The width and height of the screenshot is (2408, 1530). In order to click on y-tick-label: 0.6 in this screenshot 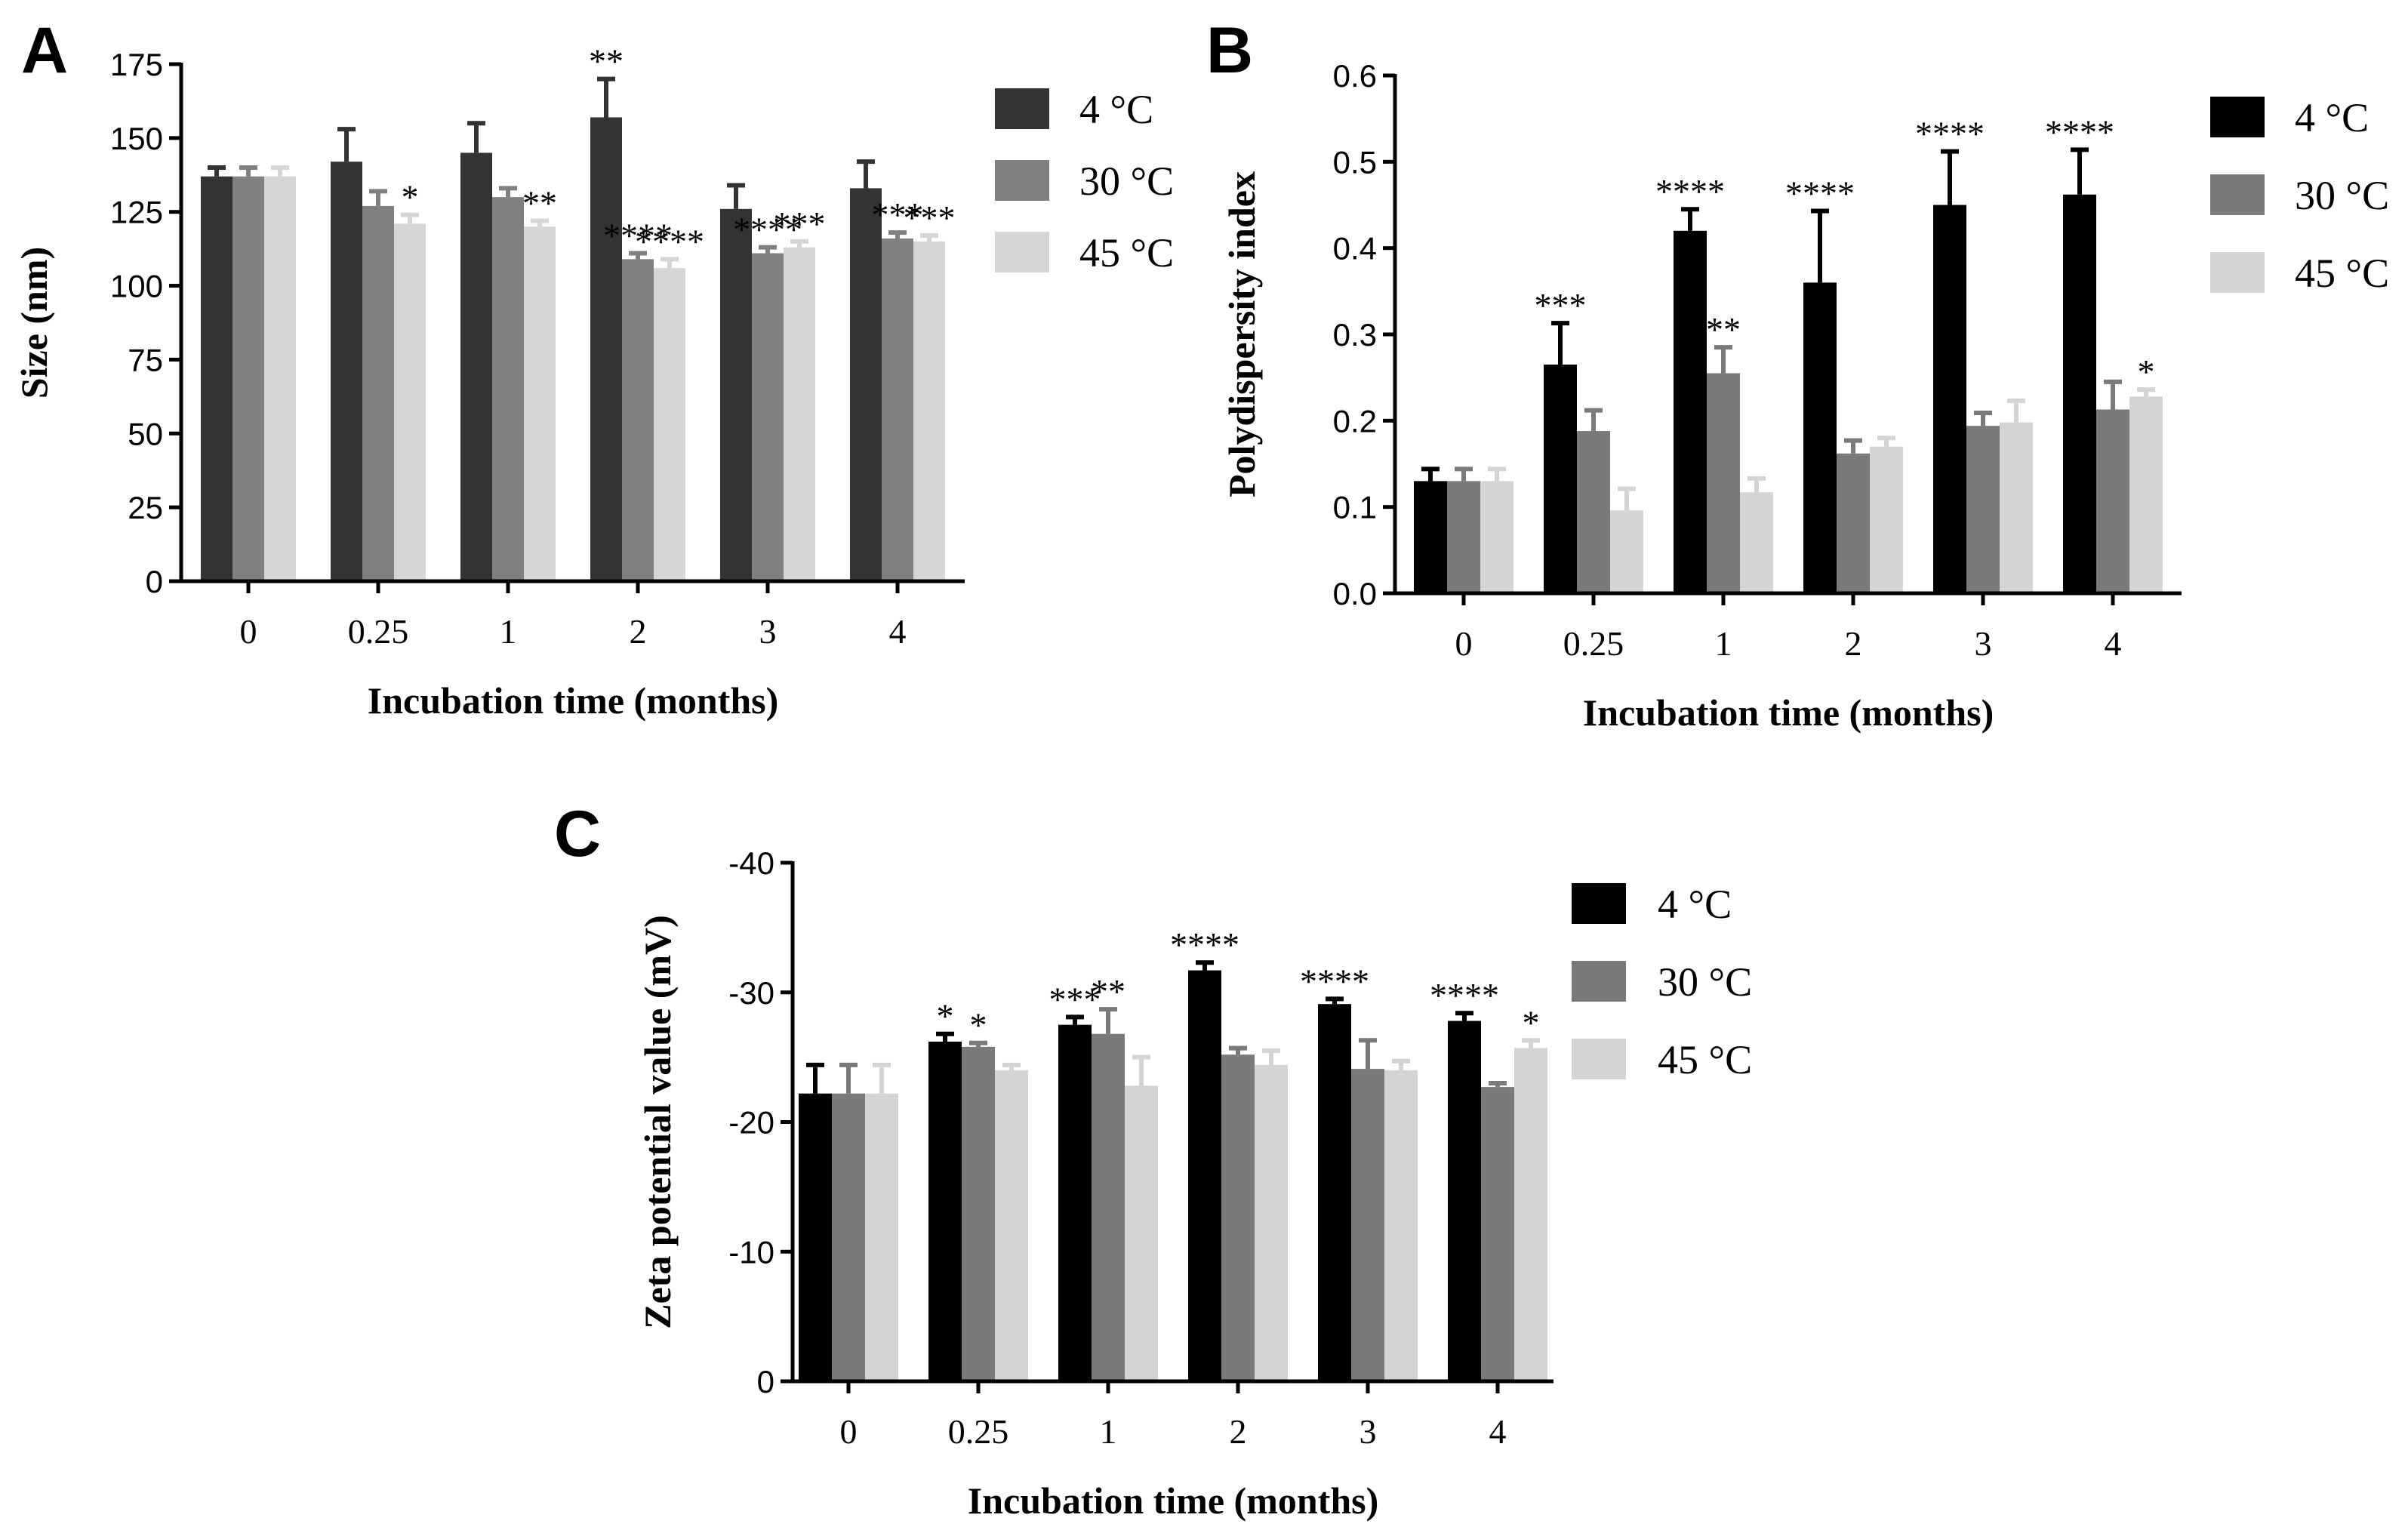, I will do `click(1355, 76)`.